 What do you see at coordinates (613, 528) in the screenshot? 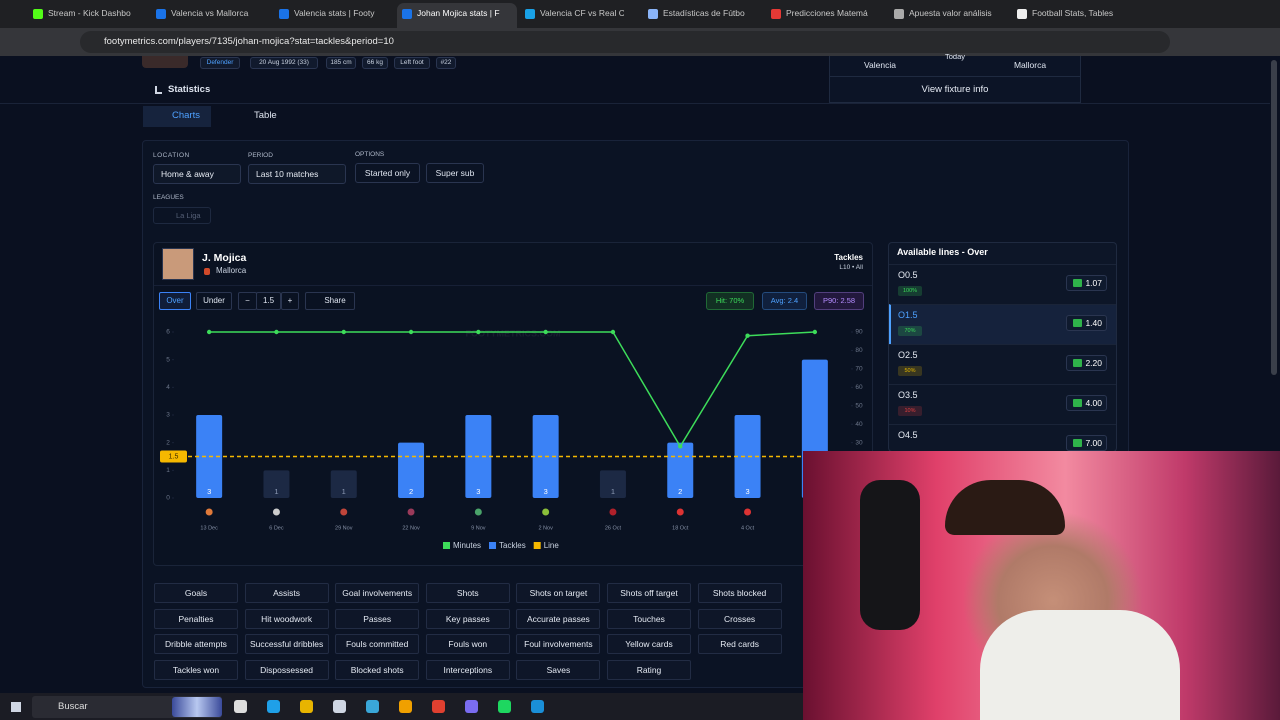
I see `x-tick-label: 26 Oct` at bounding box center [613, 528].